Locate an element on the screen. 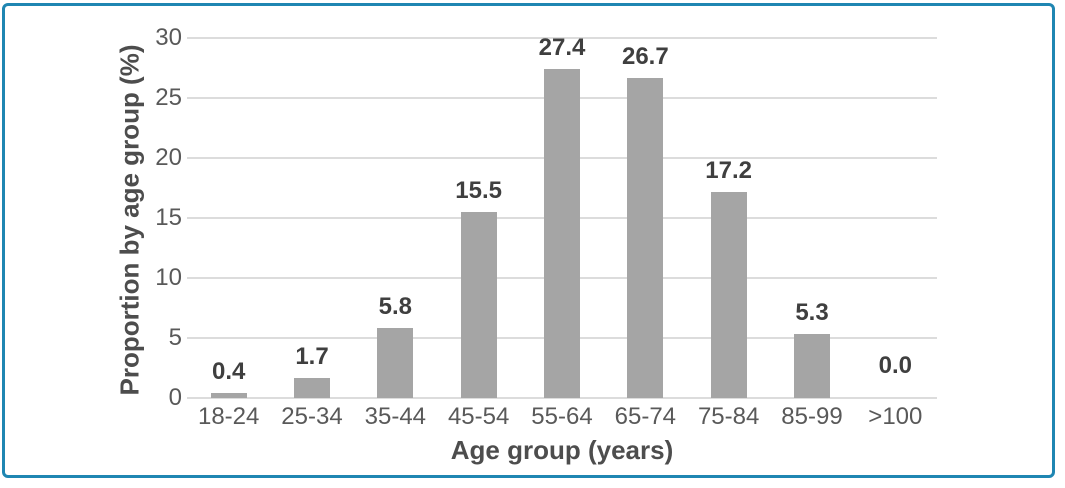  x-tick-label-75-84: 75-84 is located at coordinates (728, 416).